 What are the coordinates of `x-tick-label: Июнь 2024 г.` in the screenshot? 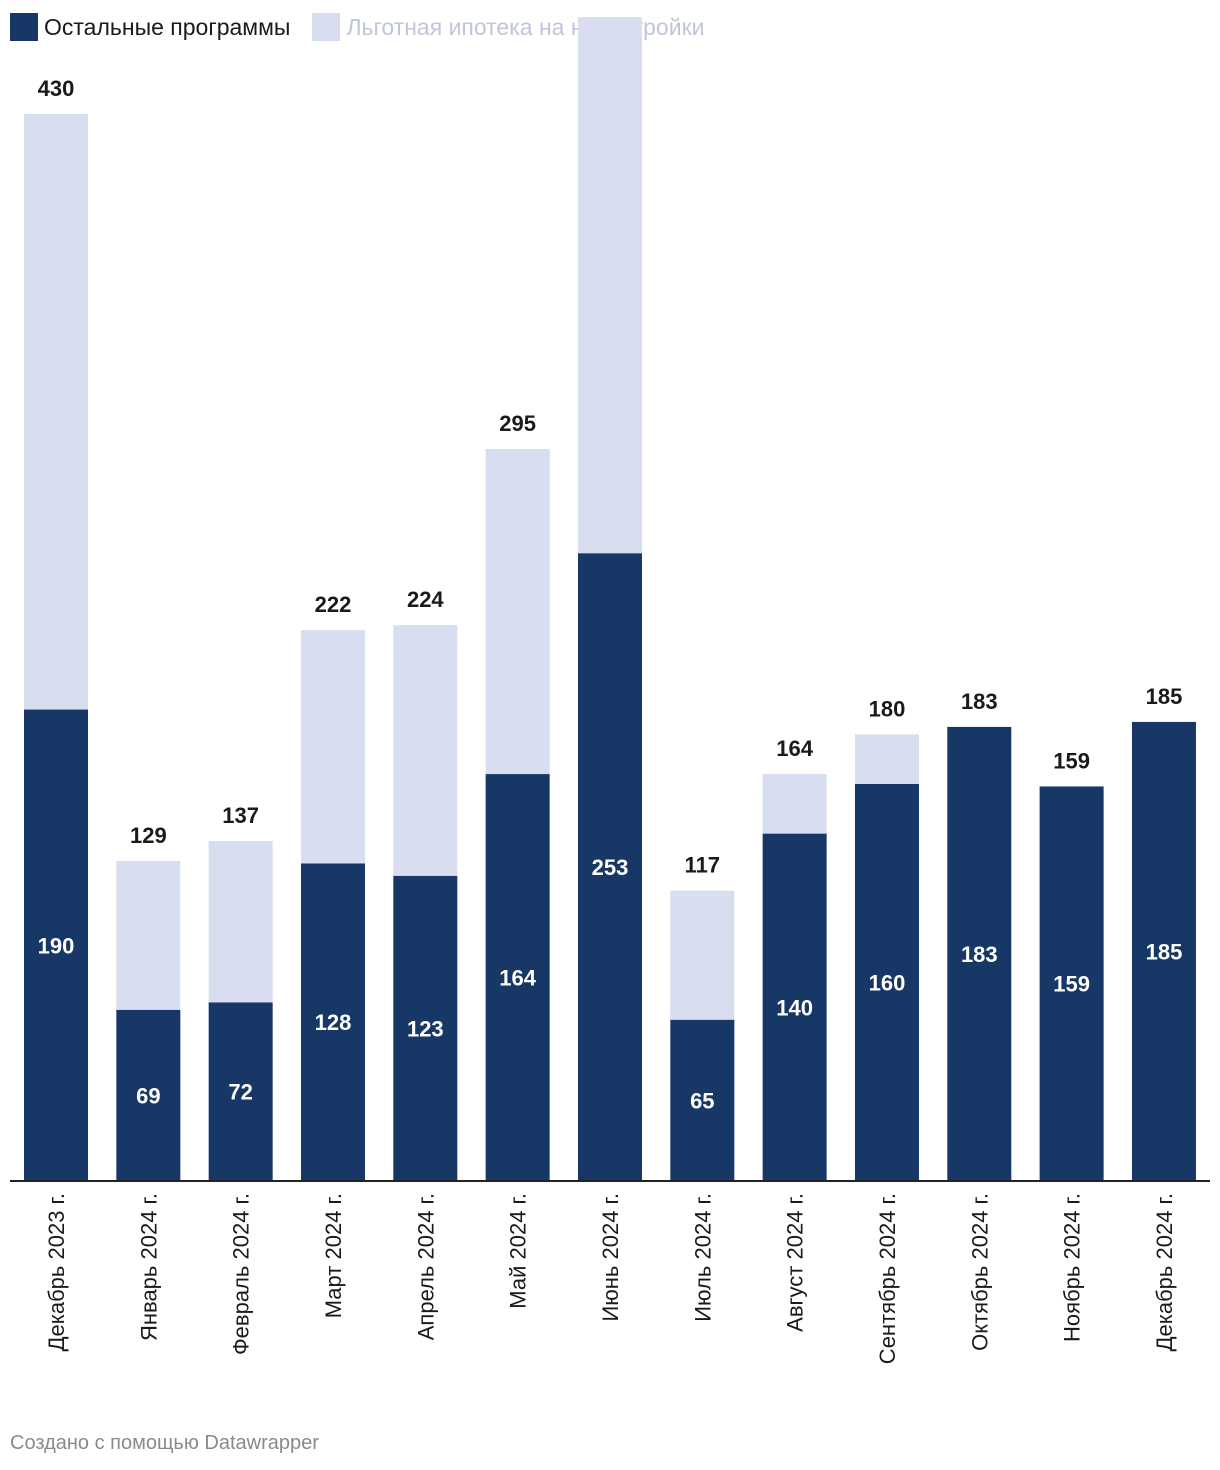 It's located at (610, 1257).